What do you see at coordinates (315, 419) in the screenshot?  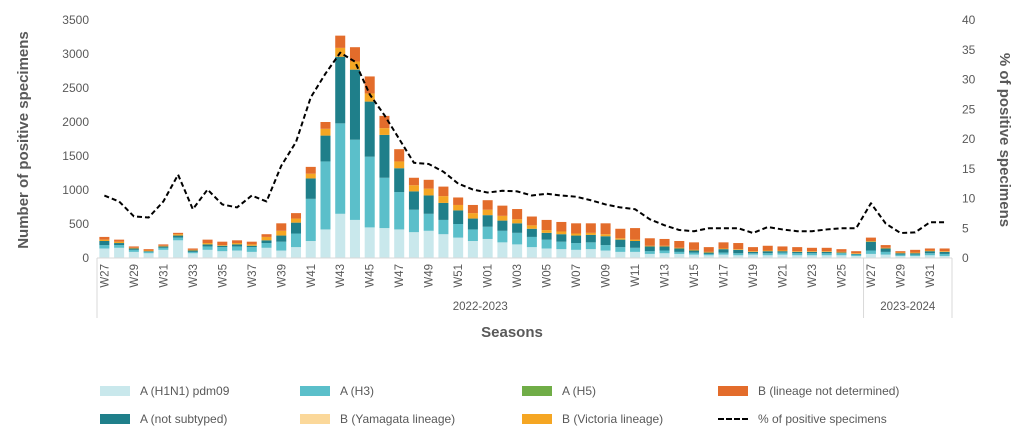 I see `legend-swatch-yamagata` at bounding box center [315, 419].